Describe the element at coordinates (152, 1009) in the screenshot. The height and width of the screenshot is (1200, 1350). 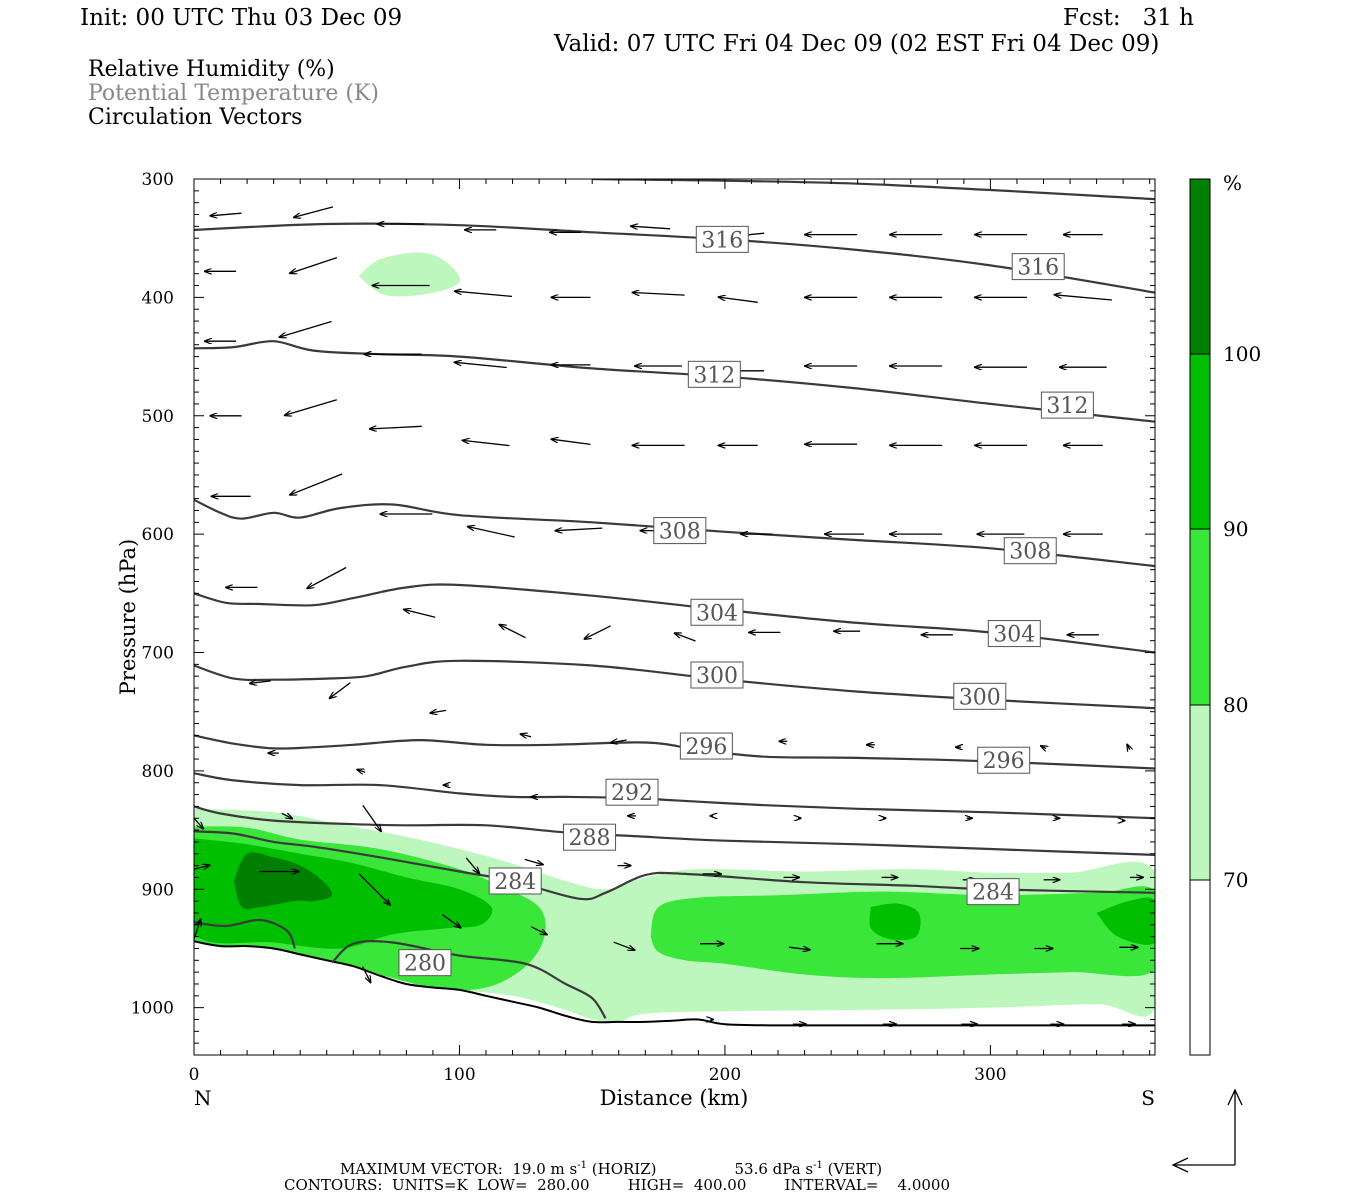
I see `y-tick-label: 1000` at that location.